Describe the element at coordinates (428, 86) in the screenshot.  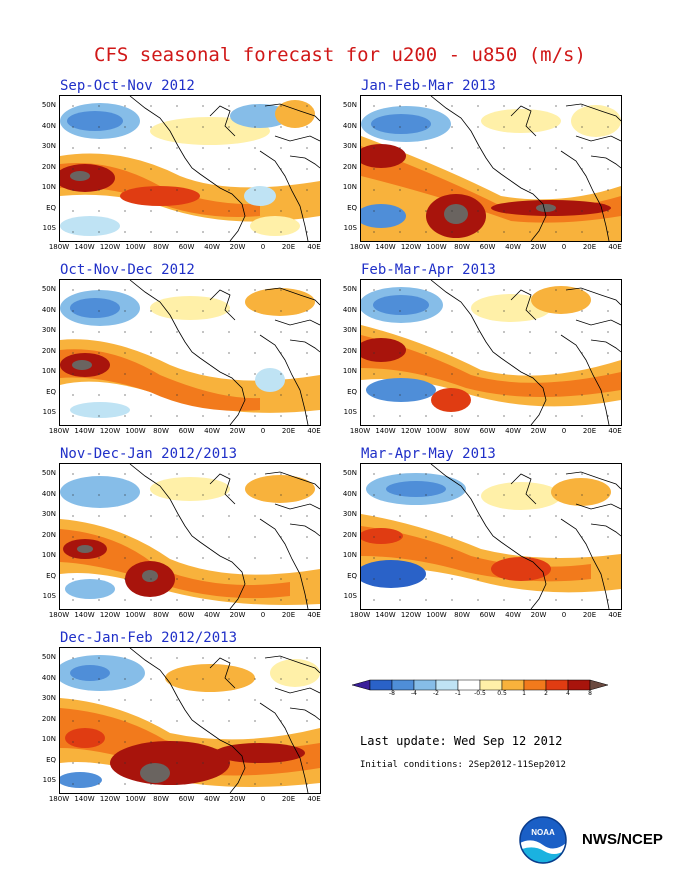
I see `panel-title: Jan-Feb-Mar 2013` at that location.